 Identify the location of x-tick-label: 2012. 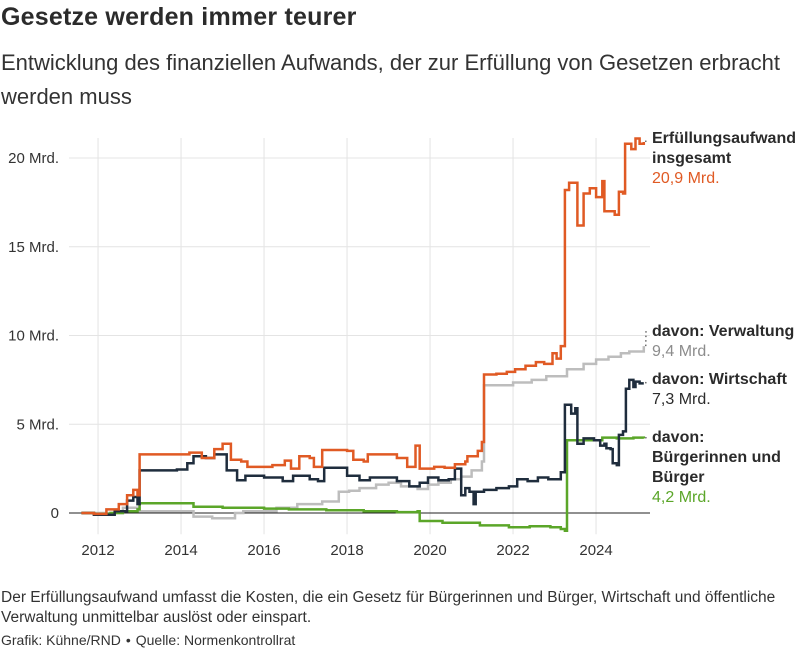
(97, 550).